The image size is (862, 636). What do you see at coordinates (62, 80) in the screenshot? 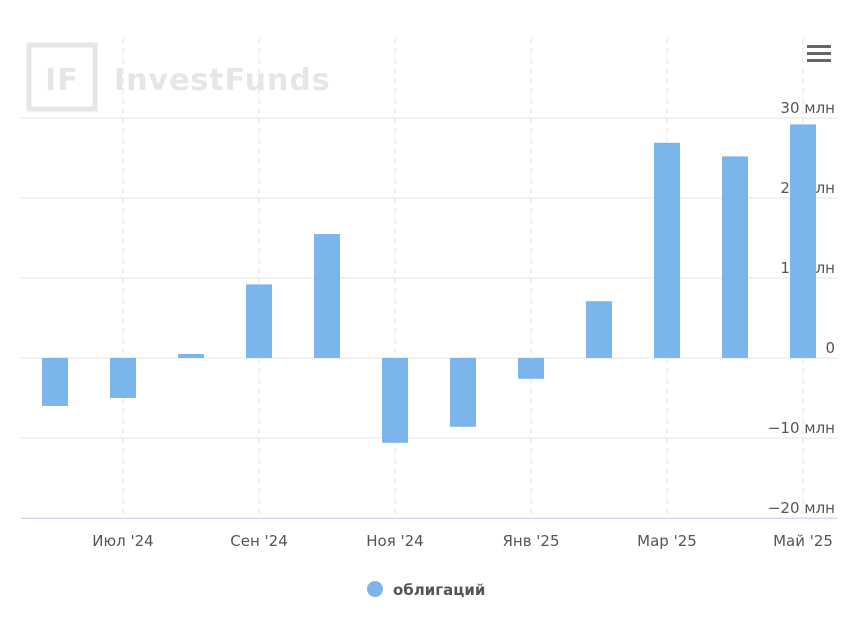
I see `logo-text: IF` at bounding box center [62, 80].